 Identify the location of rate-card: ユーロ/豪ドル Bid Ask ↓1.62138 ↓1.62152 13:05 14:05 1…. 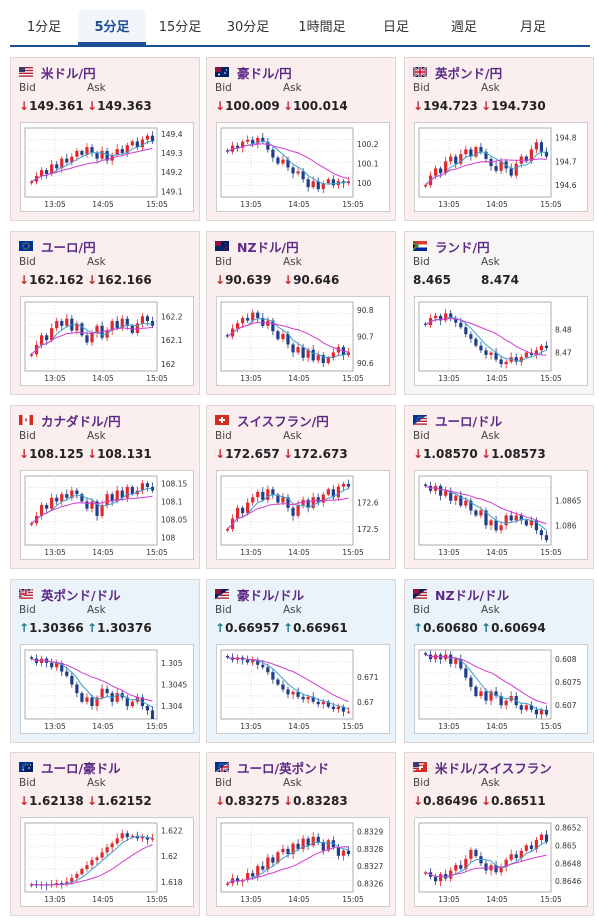
(105, 834).